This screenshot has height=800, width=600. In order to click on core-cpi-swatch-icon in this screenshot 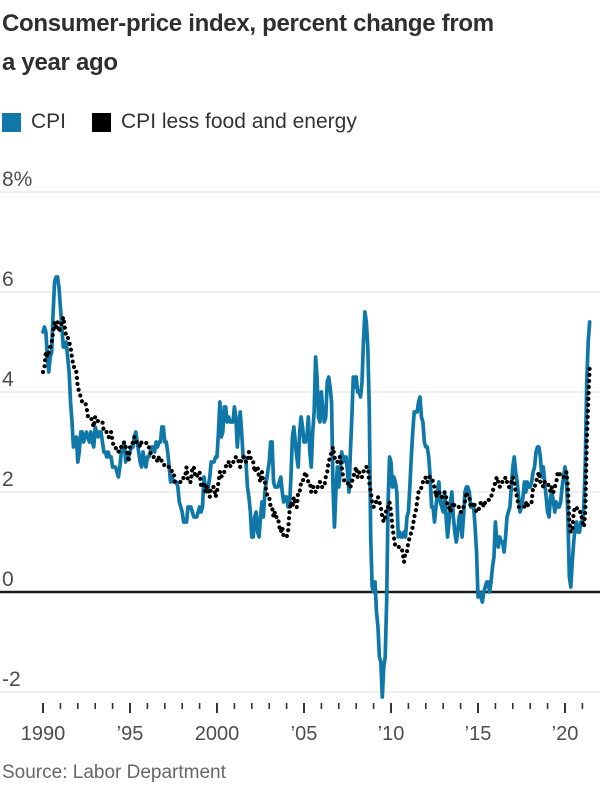, I will do `click(102, 122)`.